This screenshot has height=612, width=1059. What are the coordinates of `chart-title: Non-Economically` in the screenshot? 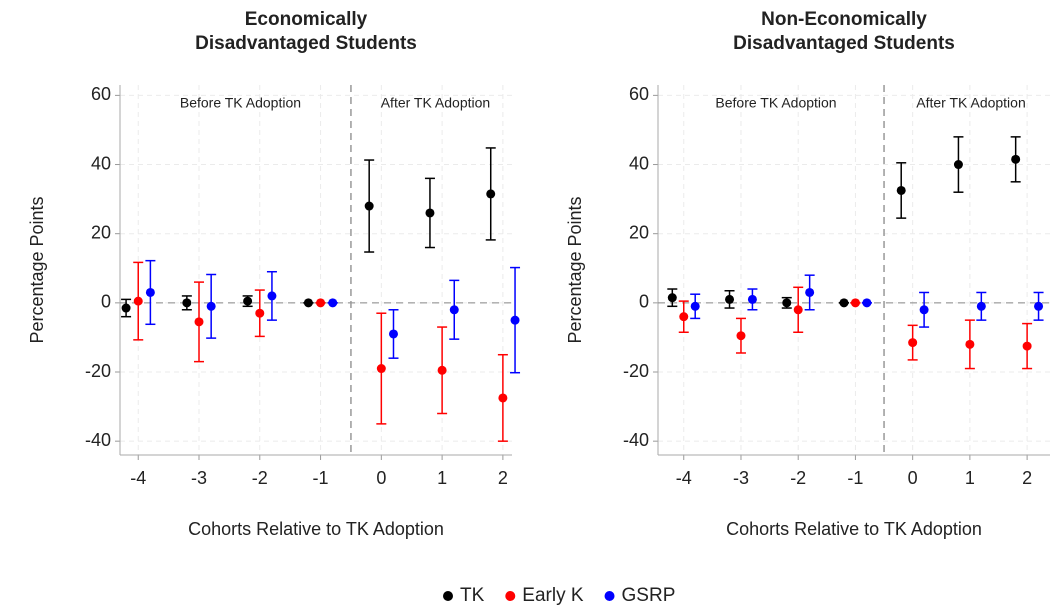 It's located at (844, 19).